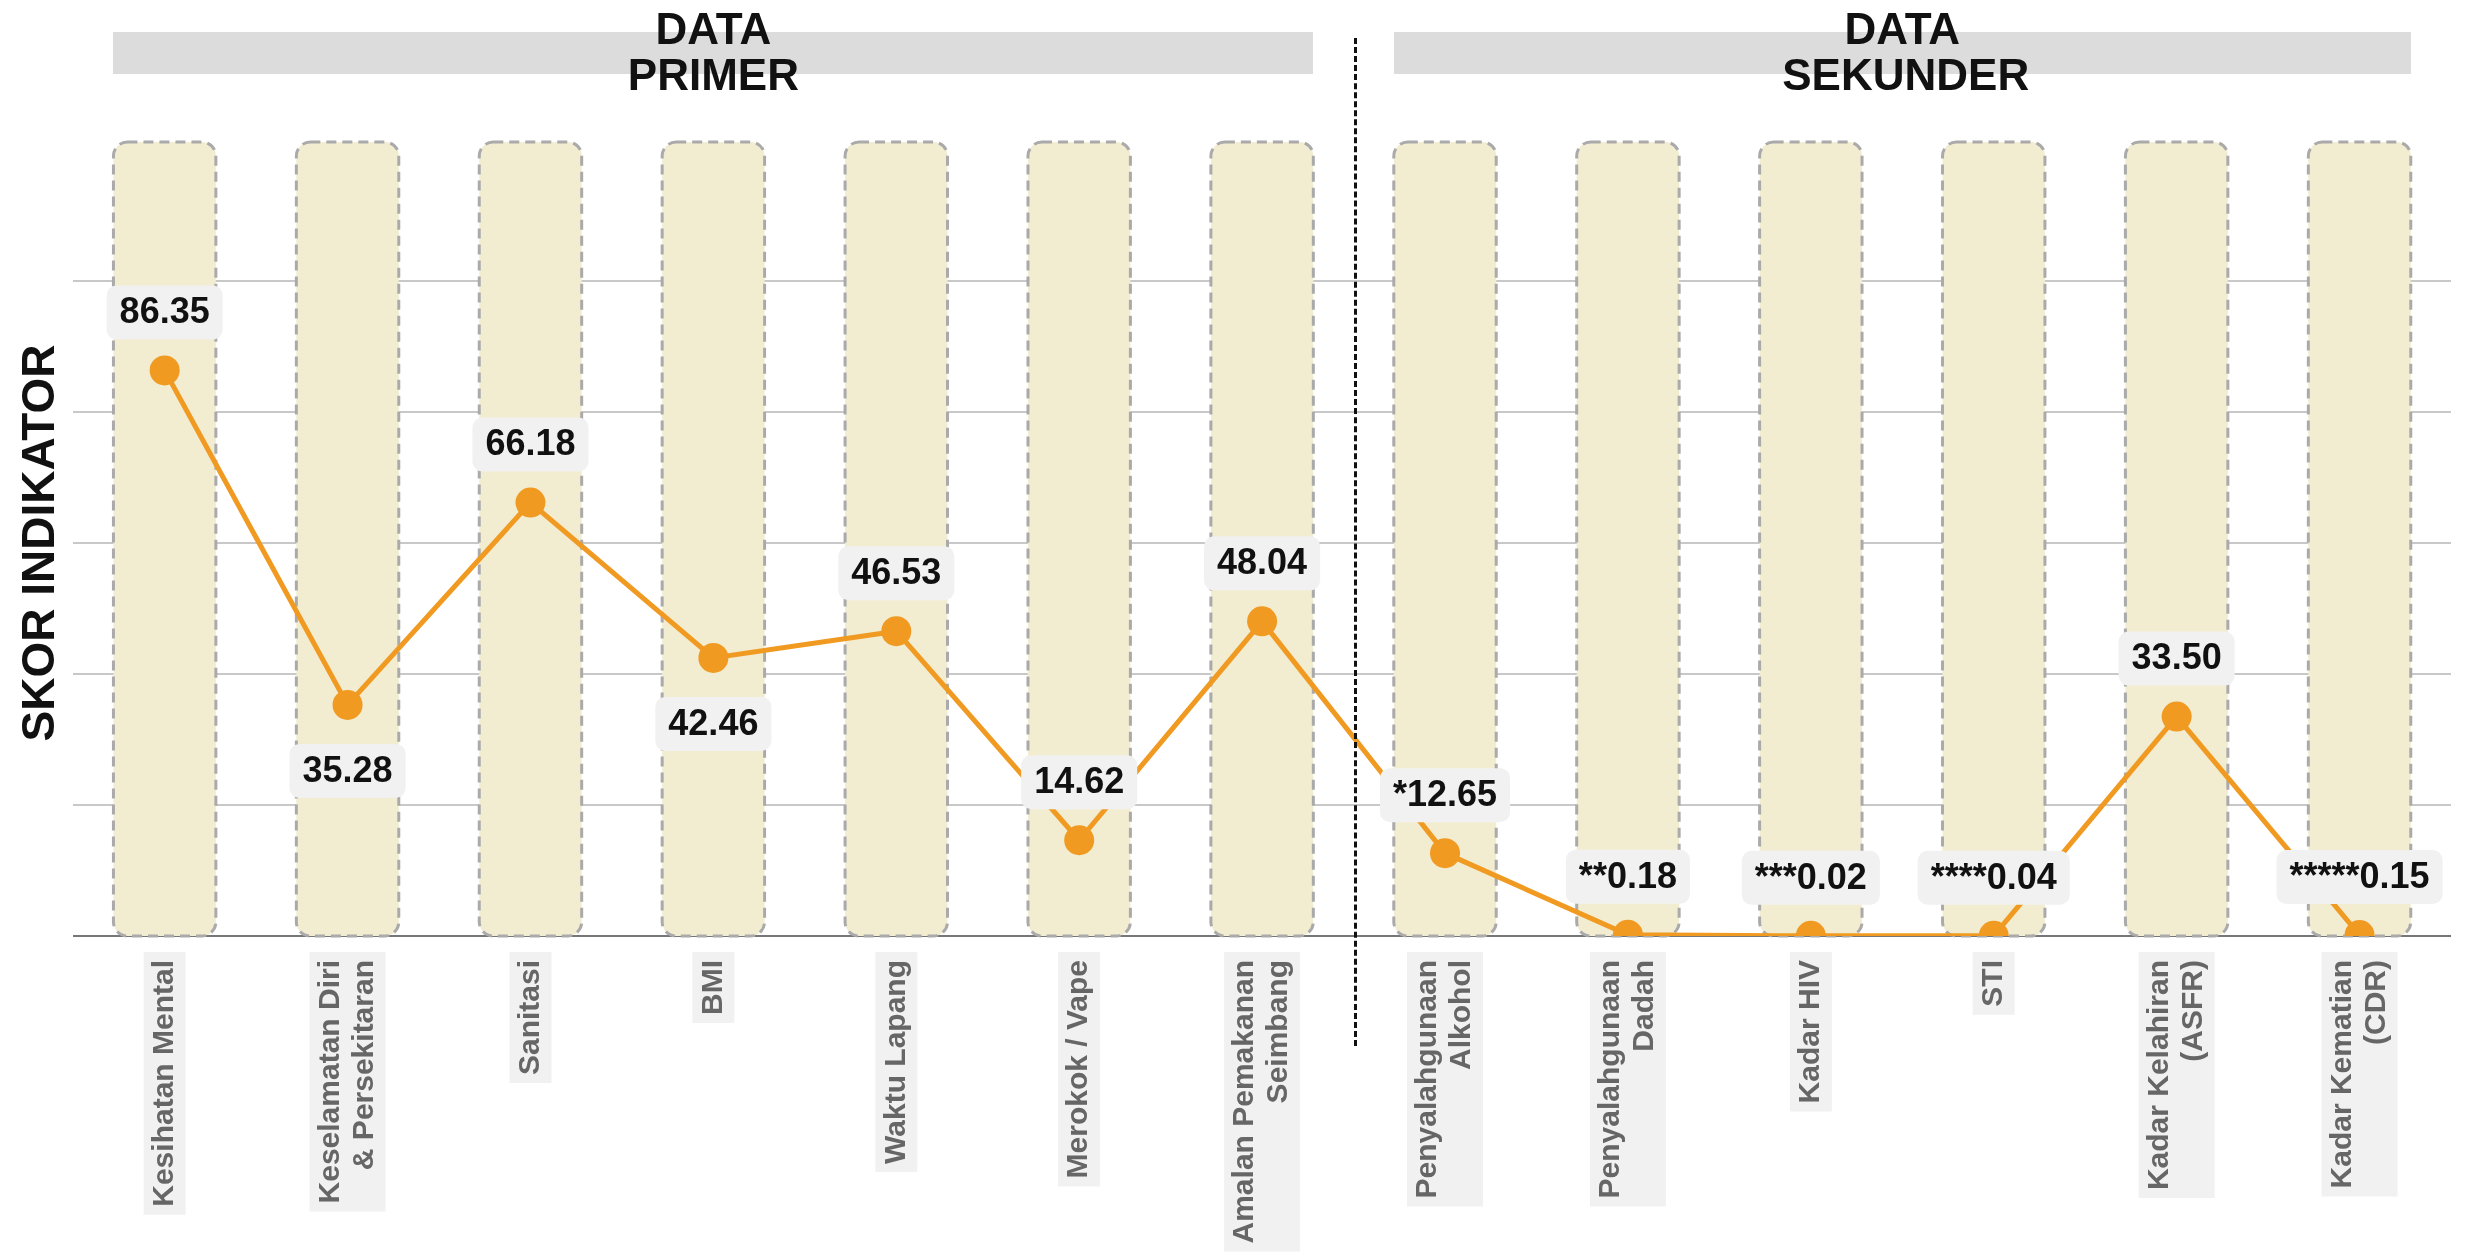  I want to click on x-tick-label: Amalan Pemakanan Seimbang, so click(1260, 1102).